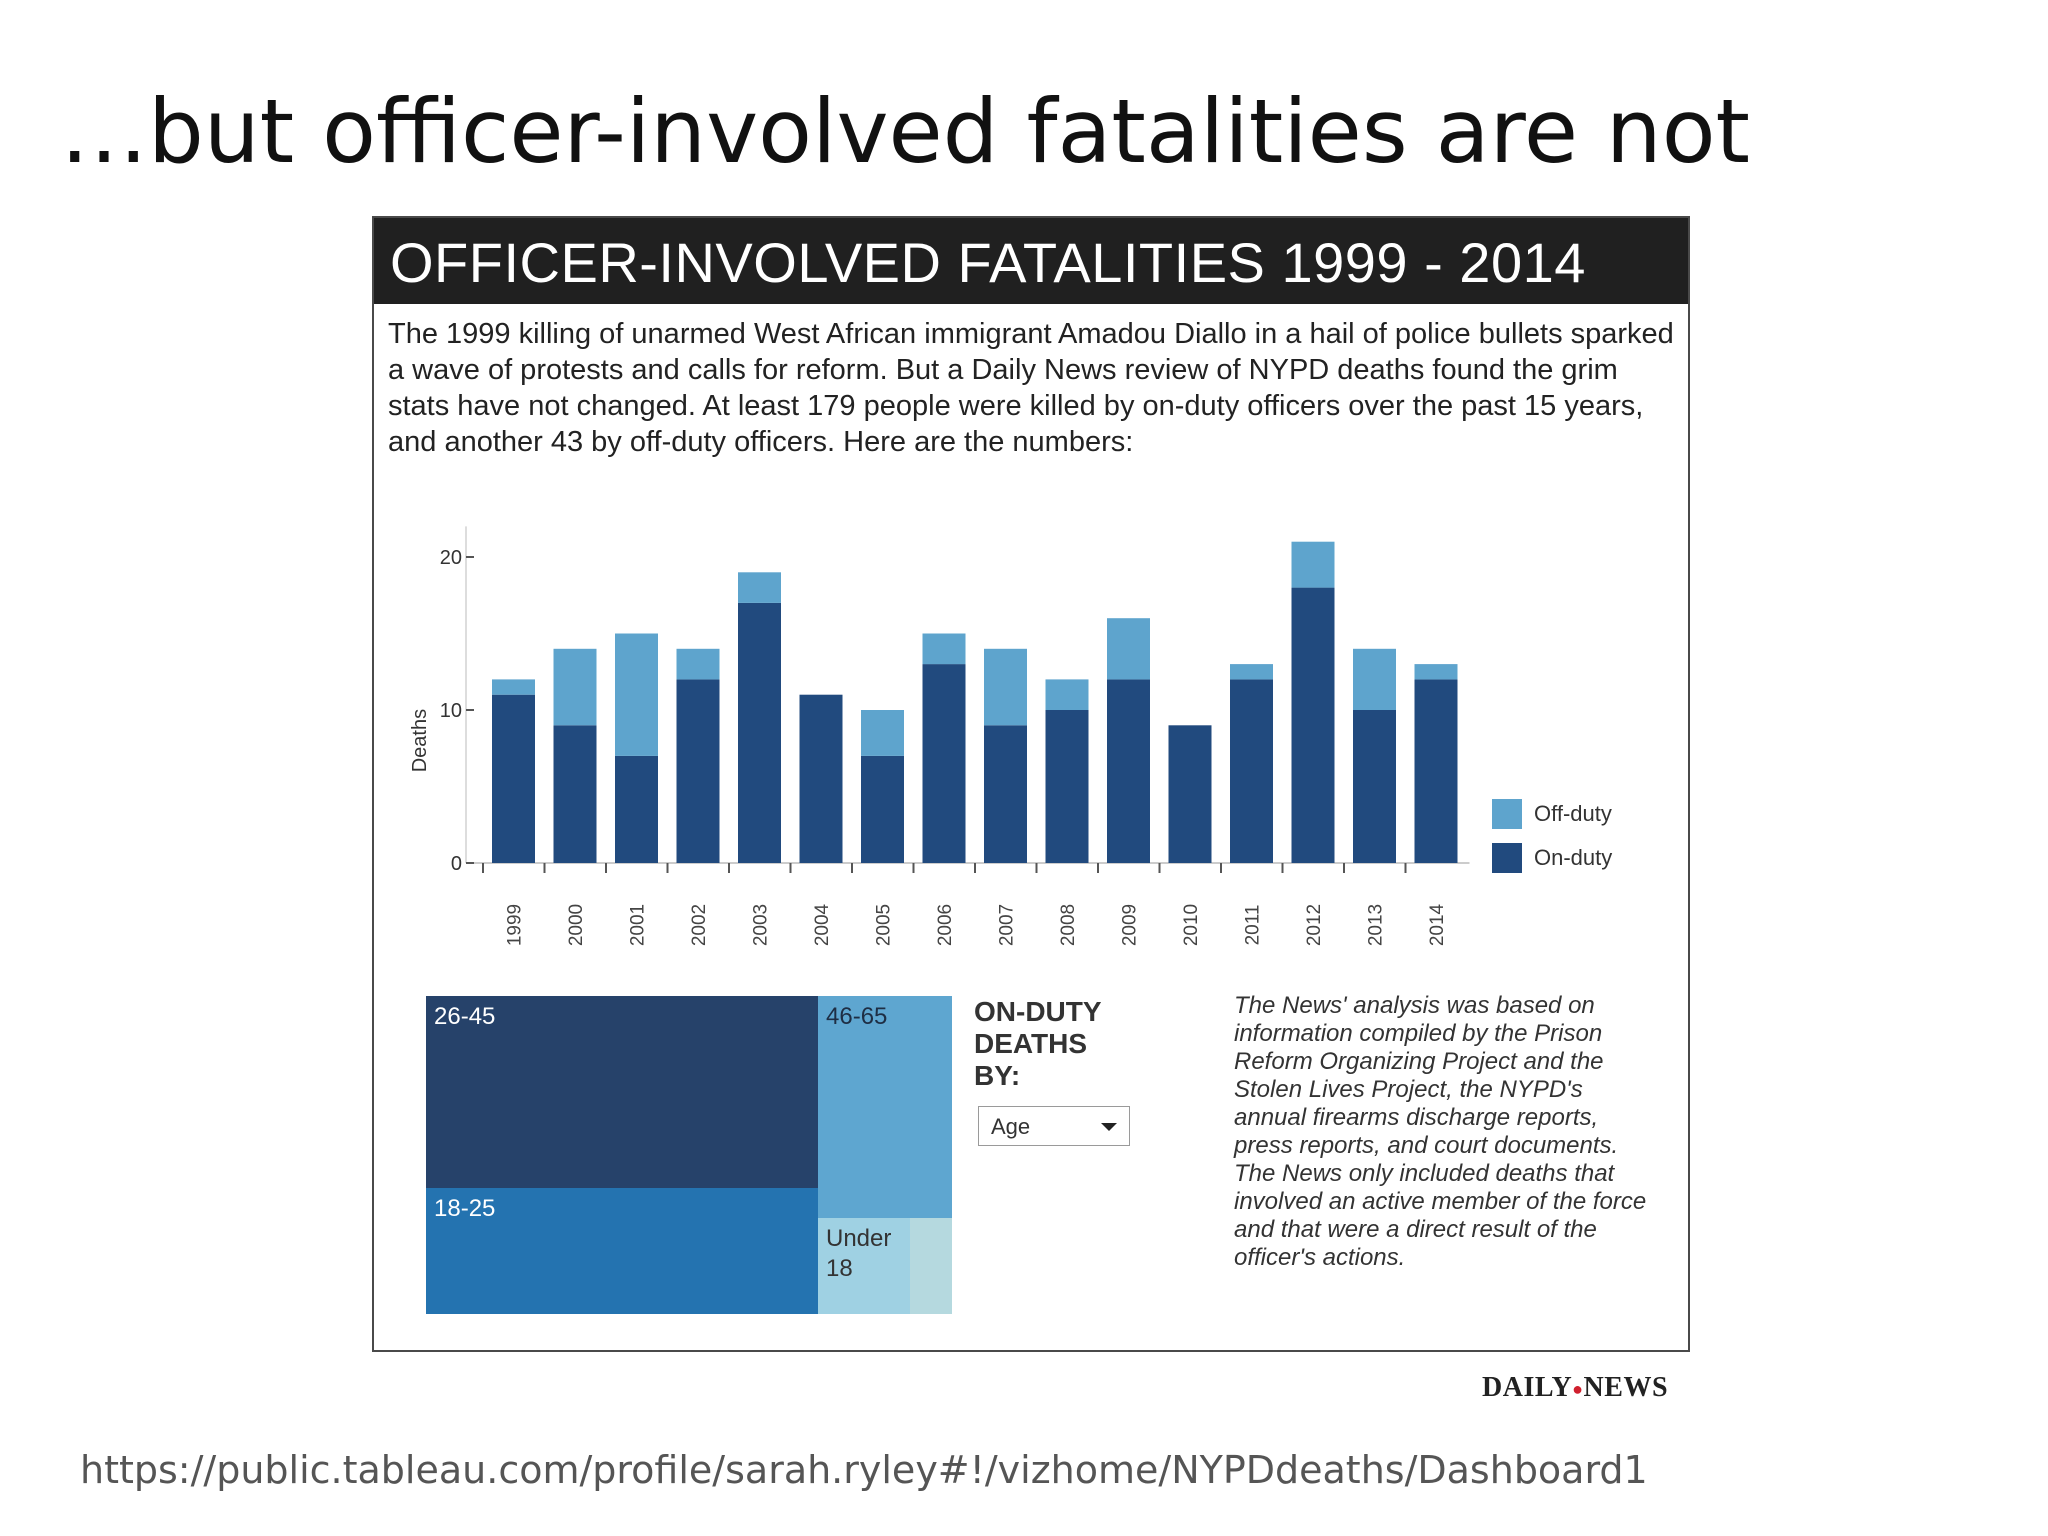 The width and height of the screenshot is (2048, 1536). I want to click on x-tick-label: 2008, so click(1068, 925).